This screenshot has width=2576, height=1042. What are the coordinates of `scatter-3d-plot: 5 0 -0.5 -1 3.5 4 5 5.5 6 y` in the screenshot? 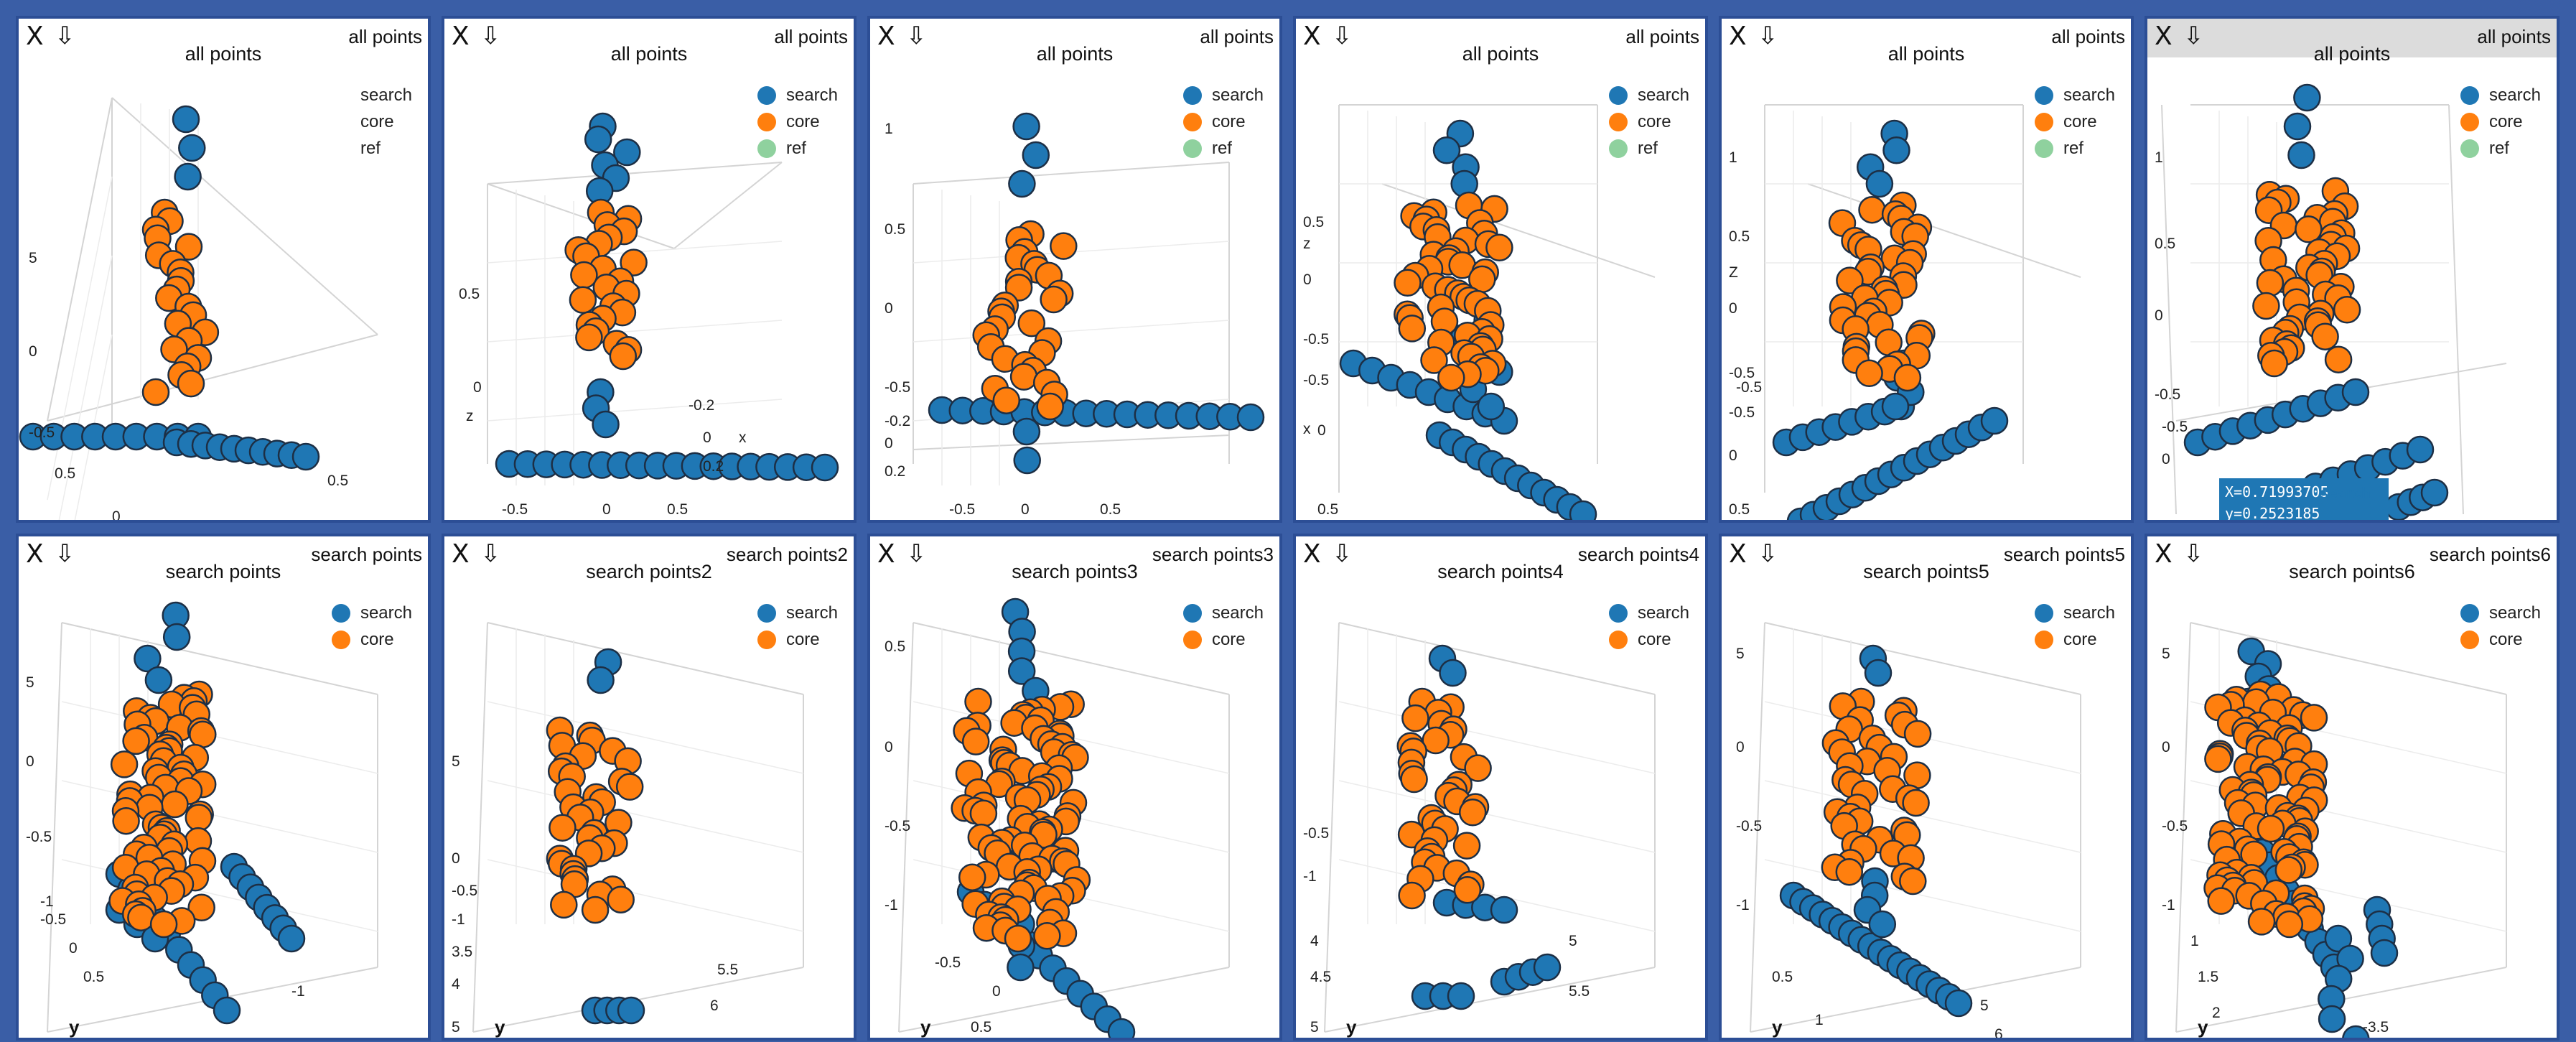 It's located at (650, 788).